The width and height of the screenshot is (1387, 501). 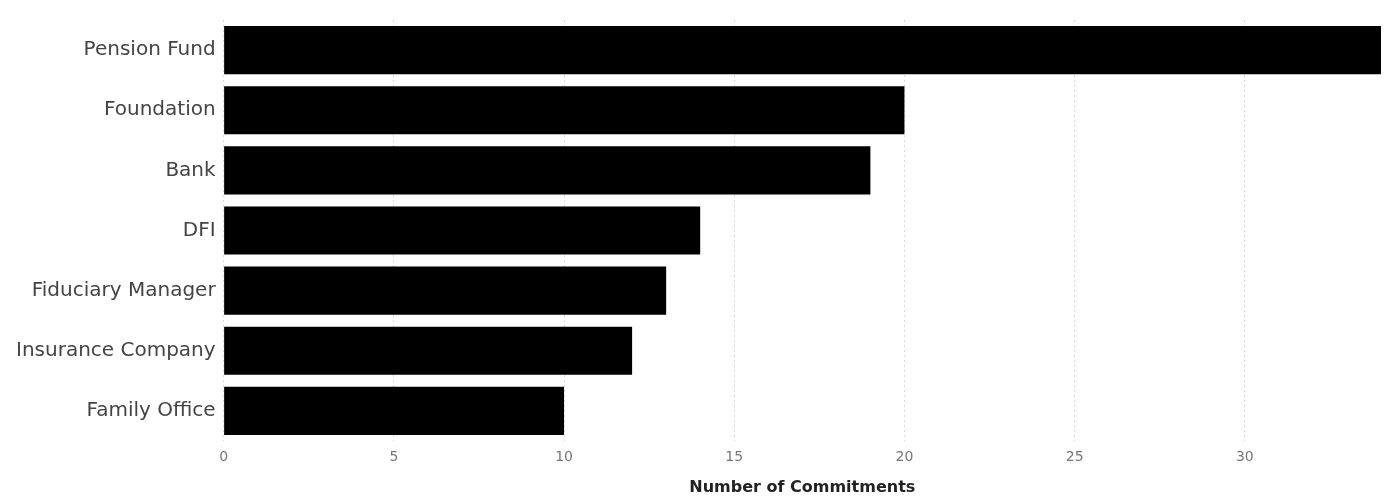 I want to click on x-tick-label: 5, so click(x=394, y=456).